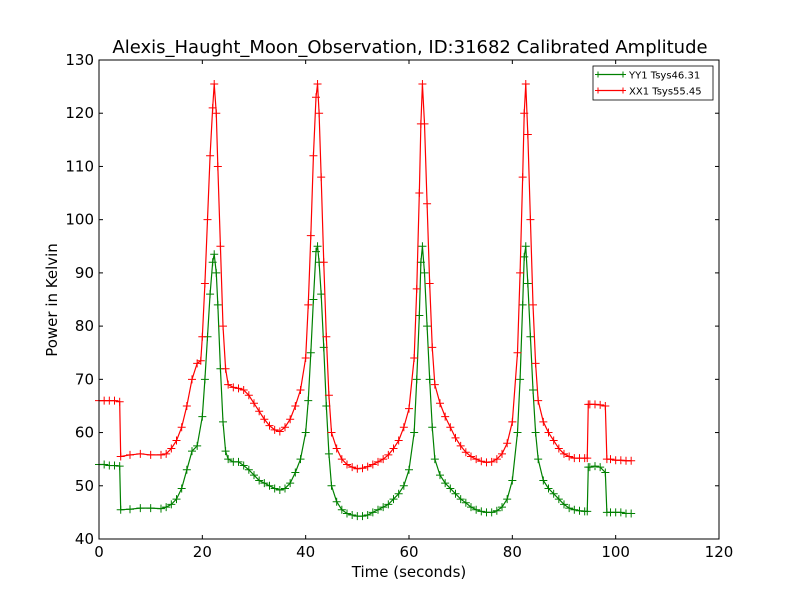  What do you see at coordinates (653, 83) in the screenshot?
I see `legend: YY1 Tsys46.31 XX1 Tsys55.45` at bounding box center [653, 83].